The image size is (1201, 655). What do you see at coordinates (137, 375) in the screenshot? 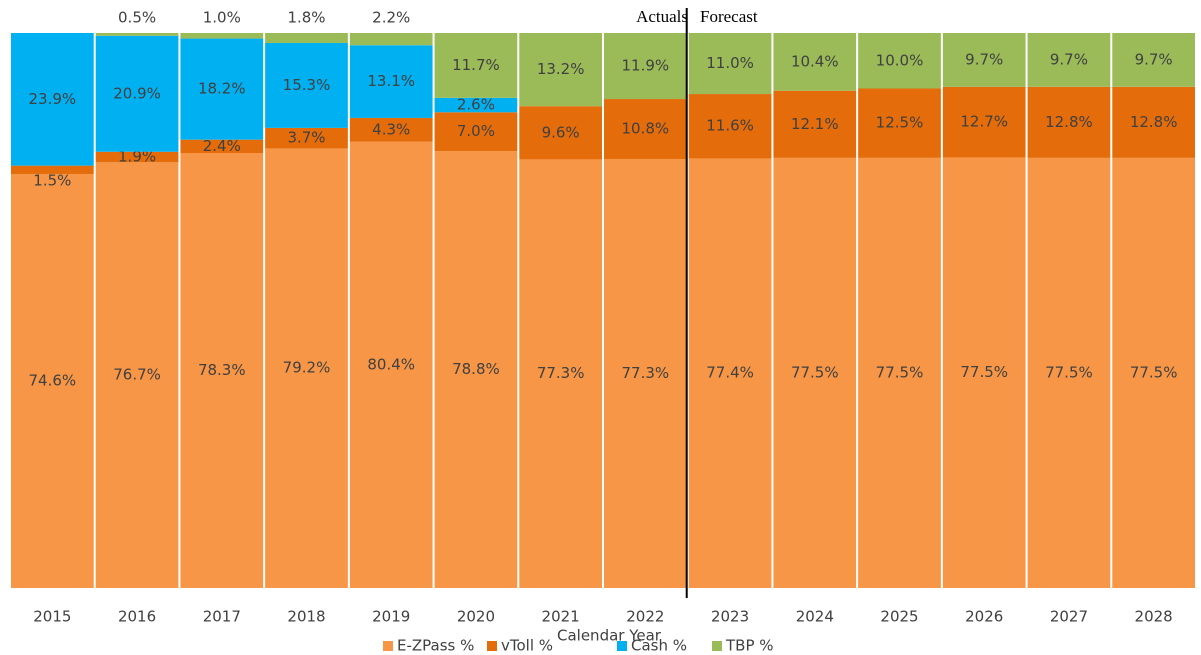
I see `data-label: 76.7%` at bounding box center [137, 375].